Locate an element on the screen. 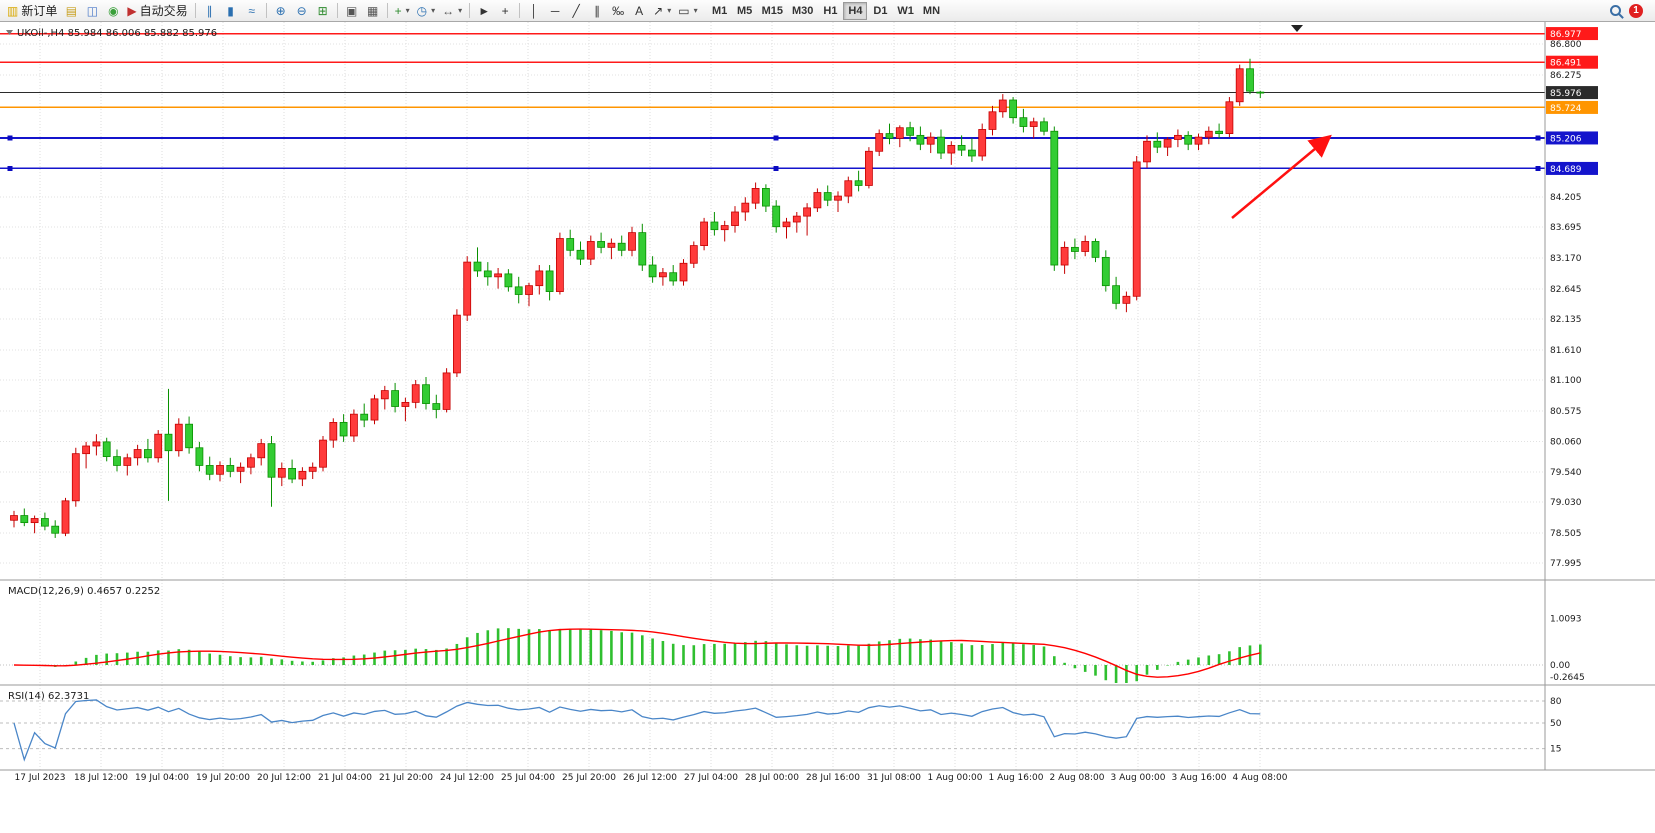  price-axis-label: 82.645 is located at coordinates (1566, 290).